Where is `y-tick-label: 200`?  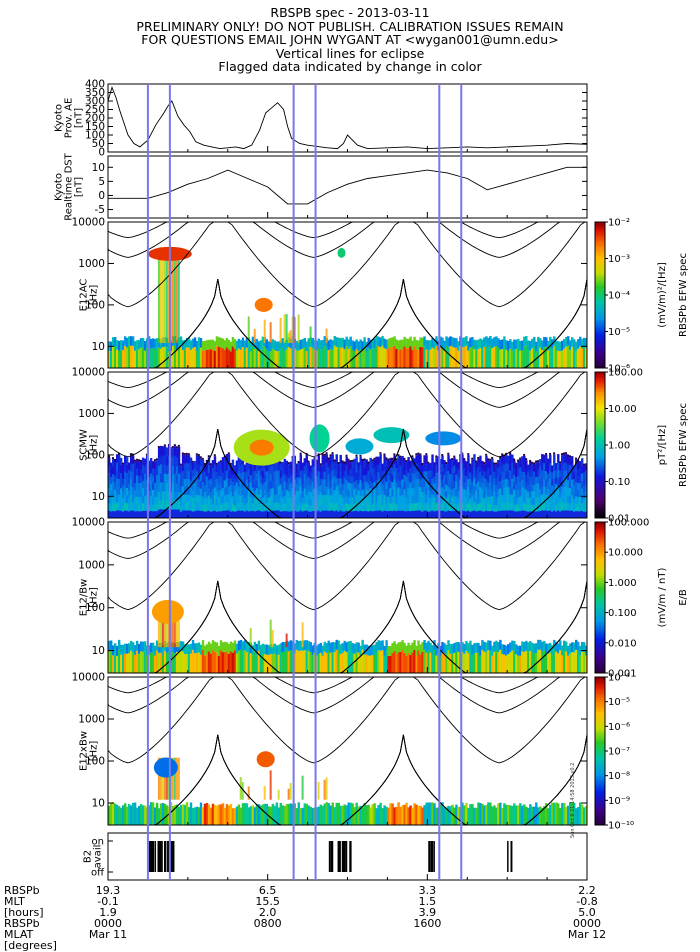
y-tick-label: 200 is located at coordinates (95, 119).